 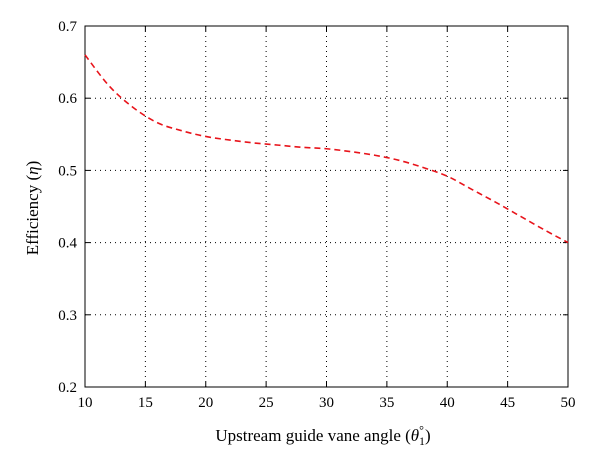 What do you see at coordinates (67, 207) in the screenshot?
I see `y-tick-labels: 0.2 0.3 0.4 0.5 0.6 0.7` at bounding box center [67, 207].